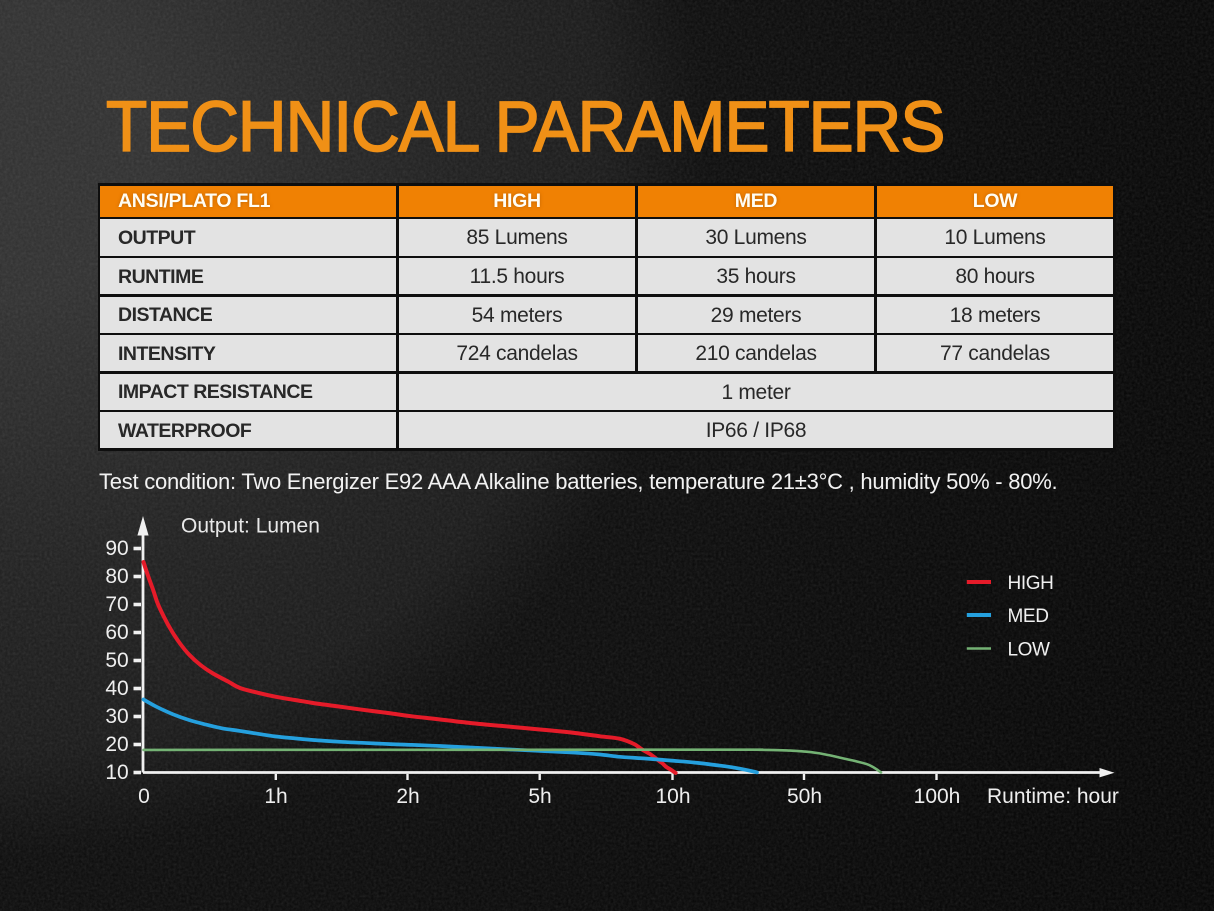 The height and width of the screenshot is (911, 1214). Describe the element at coordinates (144, 796) in the screenshot. I see `svg-text: 0` at that location.